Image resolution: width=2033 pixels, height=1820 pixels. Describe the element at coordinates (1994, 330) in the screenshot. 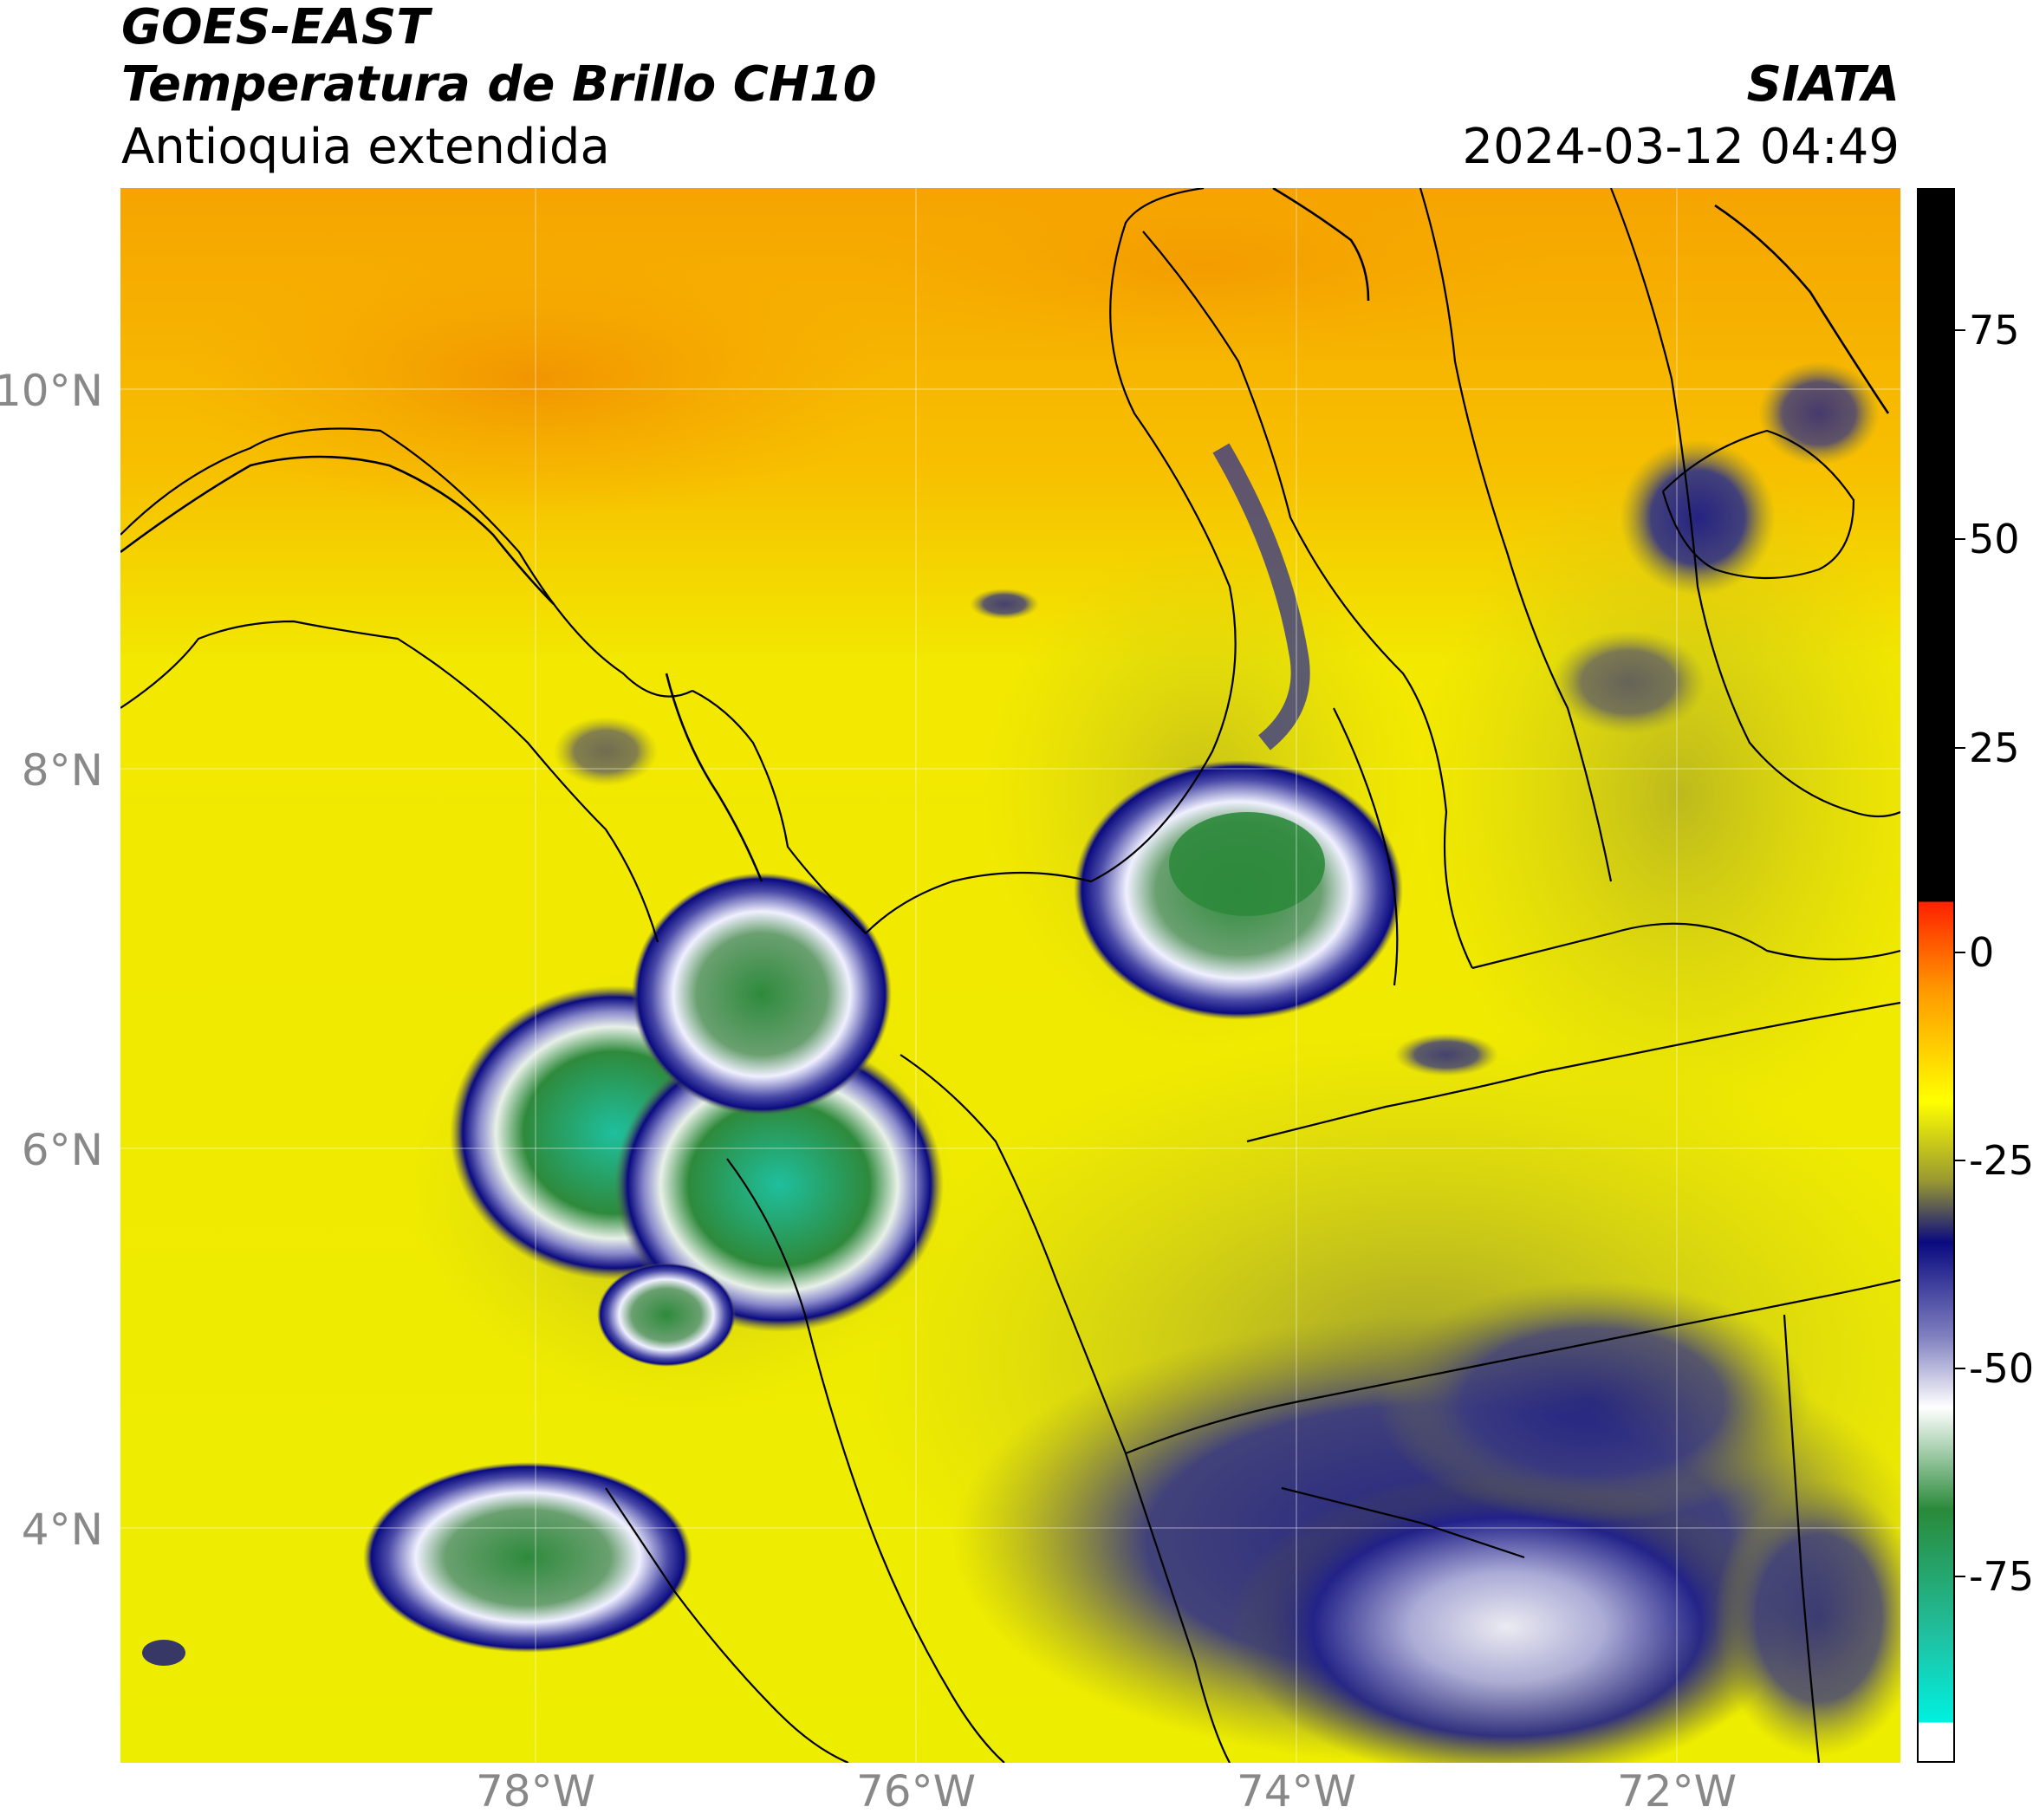

I see `colorbar-label: 75` at that location.